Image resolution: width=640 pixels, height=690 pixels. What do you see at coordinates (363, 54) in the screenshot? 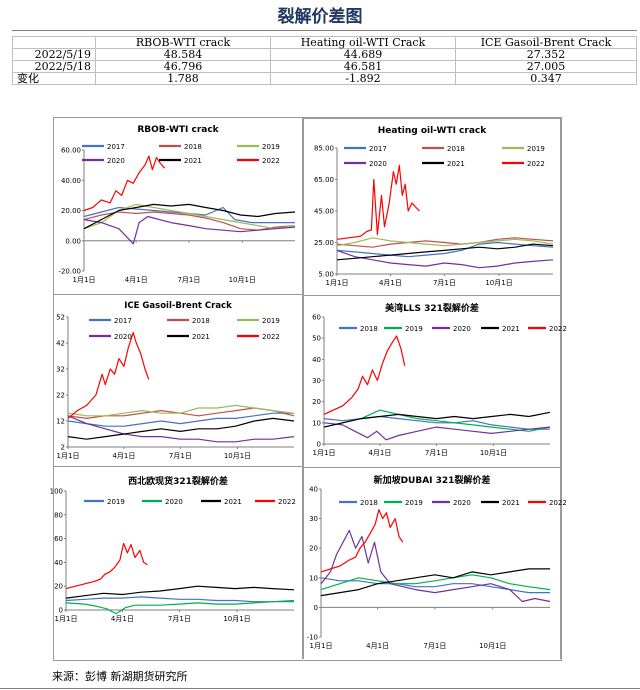
I see `table-cell: 44.689` at bounding box center [363, 54].